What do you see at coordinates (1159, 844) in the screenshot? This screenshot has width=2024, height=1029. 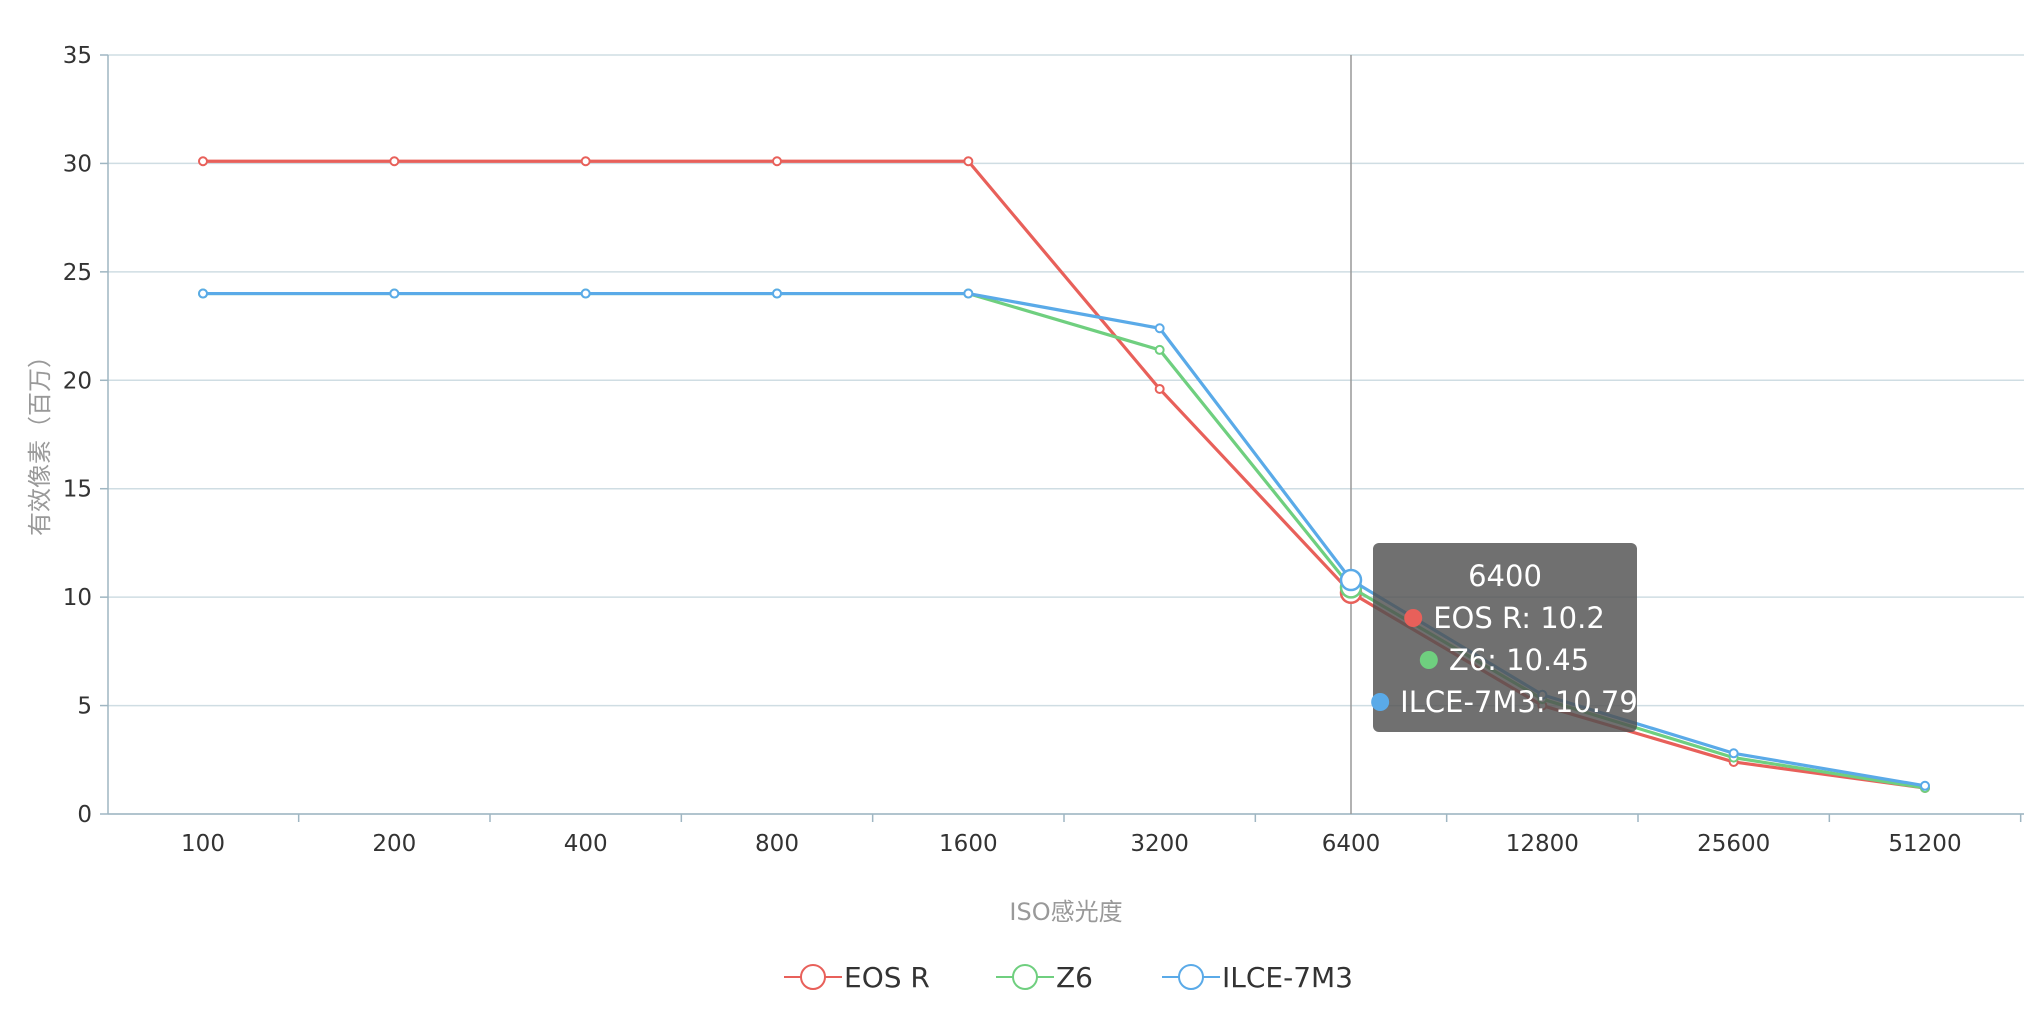 I see `x-tick-label: 3200` at bounding box center [1159, 844].